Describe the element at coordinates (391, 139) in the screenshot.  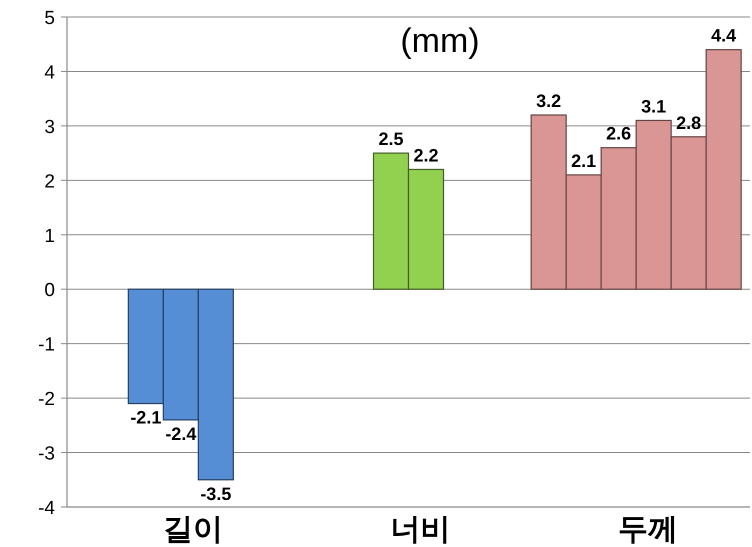
I see `data-label: 2.5` at that location.